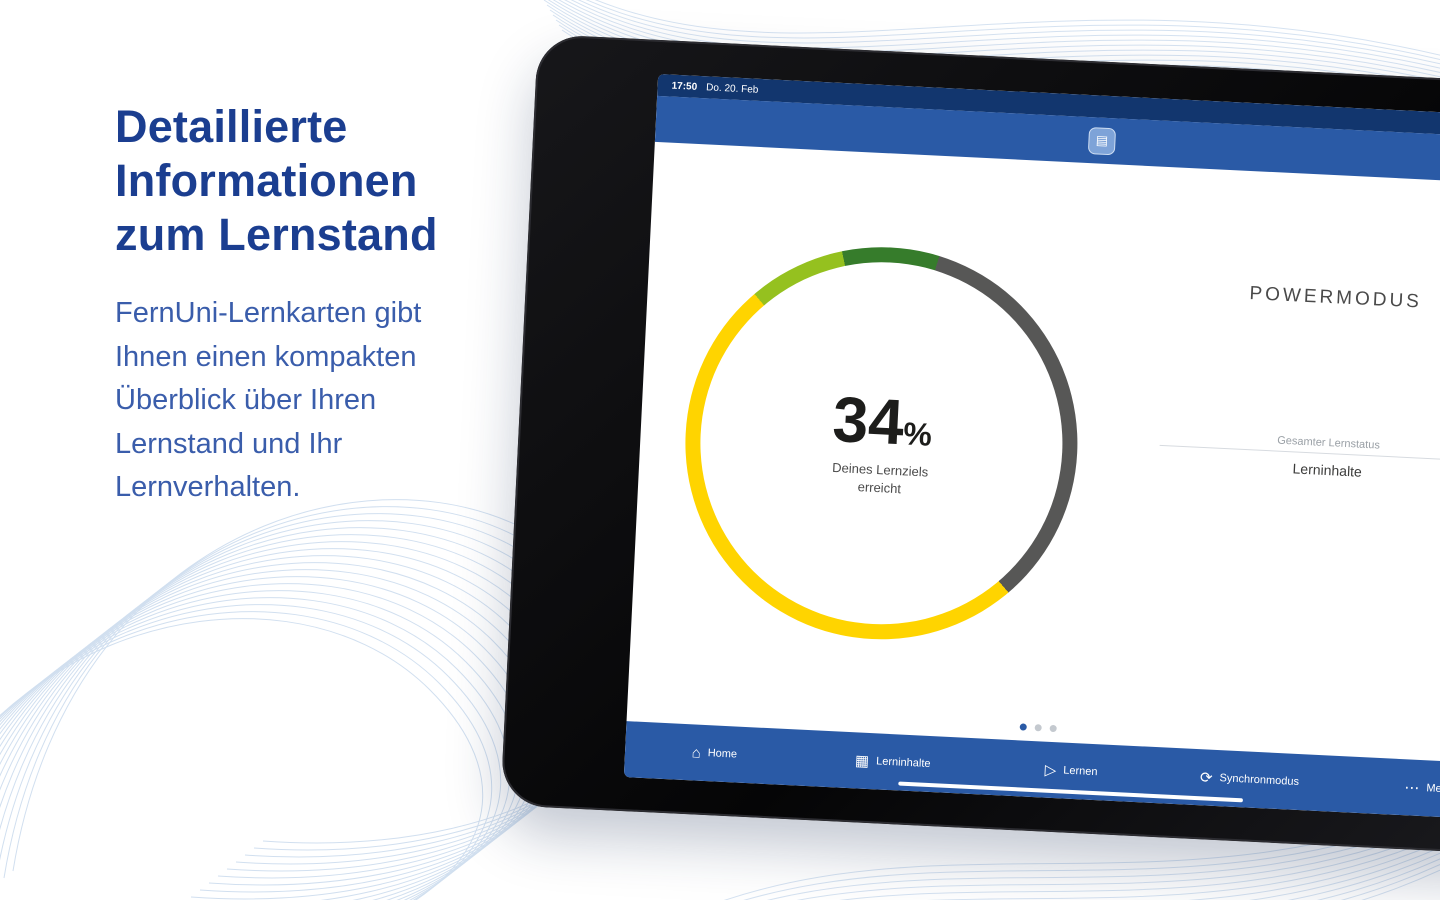 The width and height of the screenshot is (1440, 900). I want to click on body-line: Ihnen einen kompakten, so click(266, 356).